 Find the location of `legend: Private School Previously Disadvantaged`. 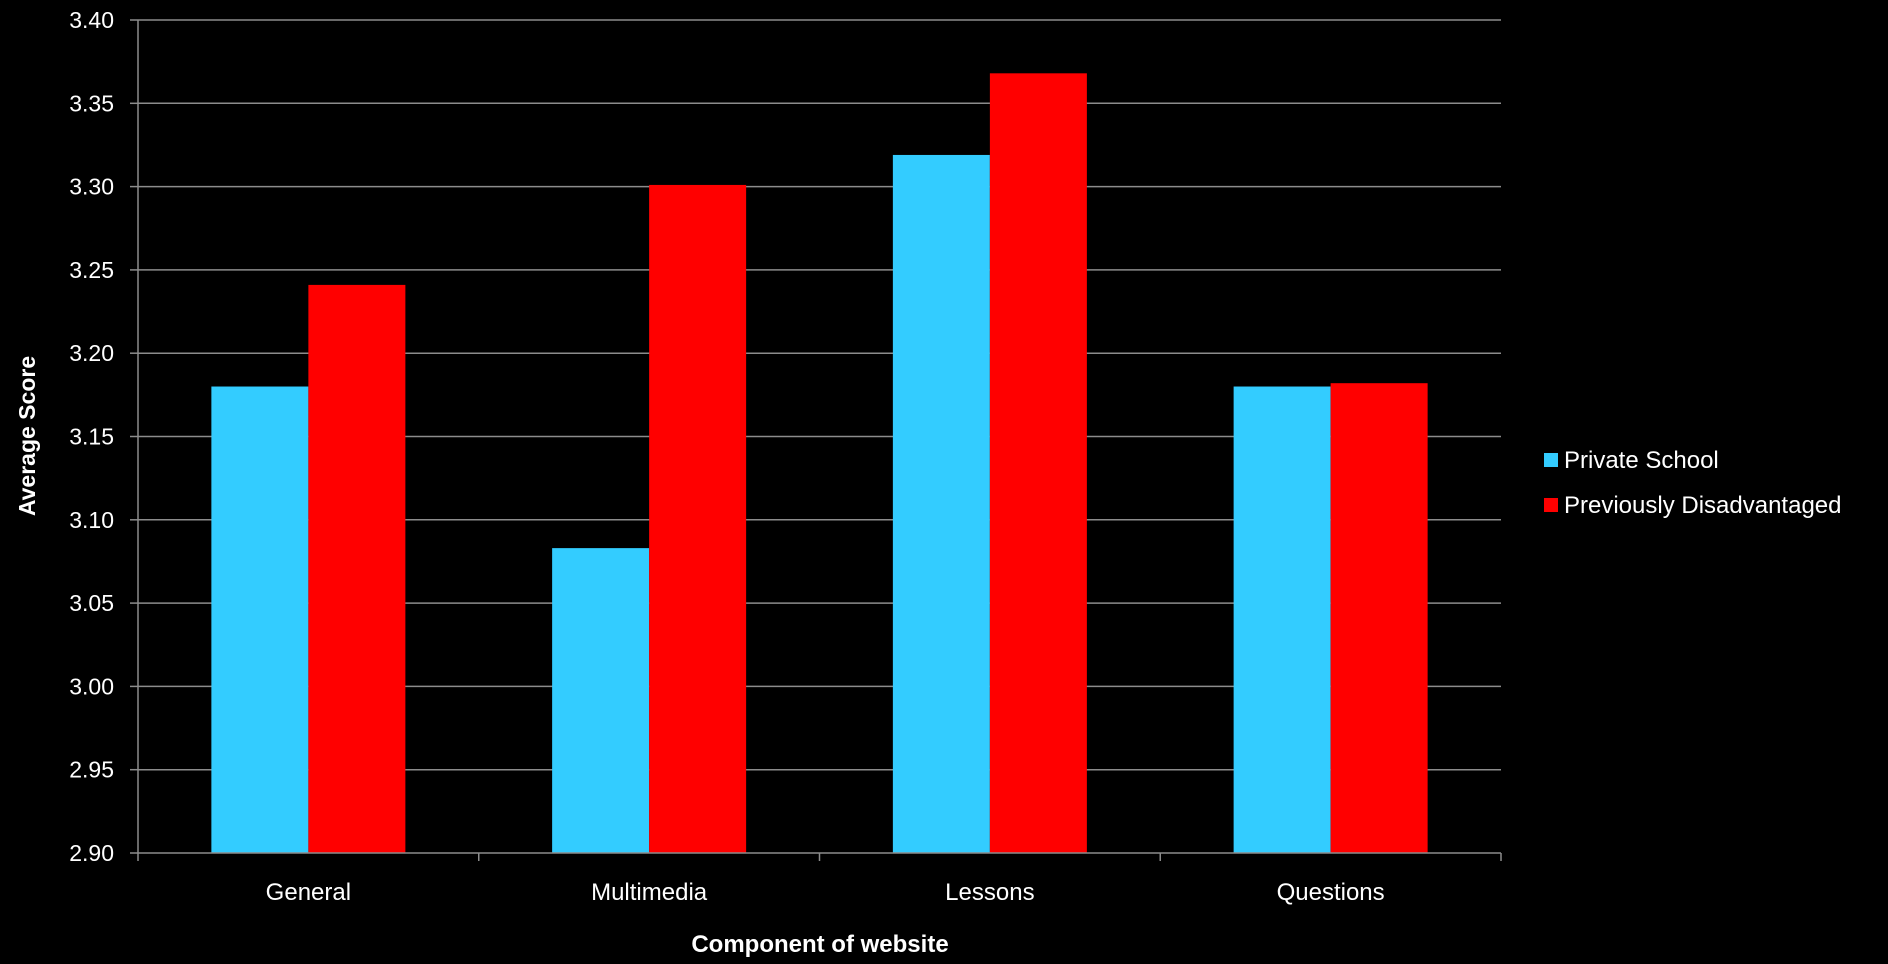

legend: Private School Previously Disadvantaged is located at coordinates (1693, 483).